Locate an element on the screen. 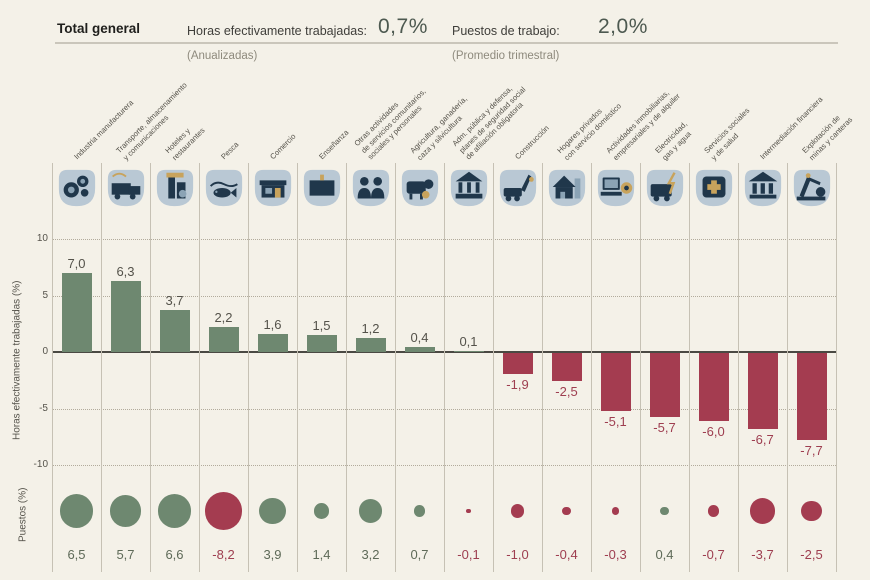  jobs-value-label: 0,7 is located at coordinates (419, 554).